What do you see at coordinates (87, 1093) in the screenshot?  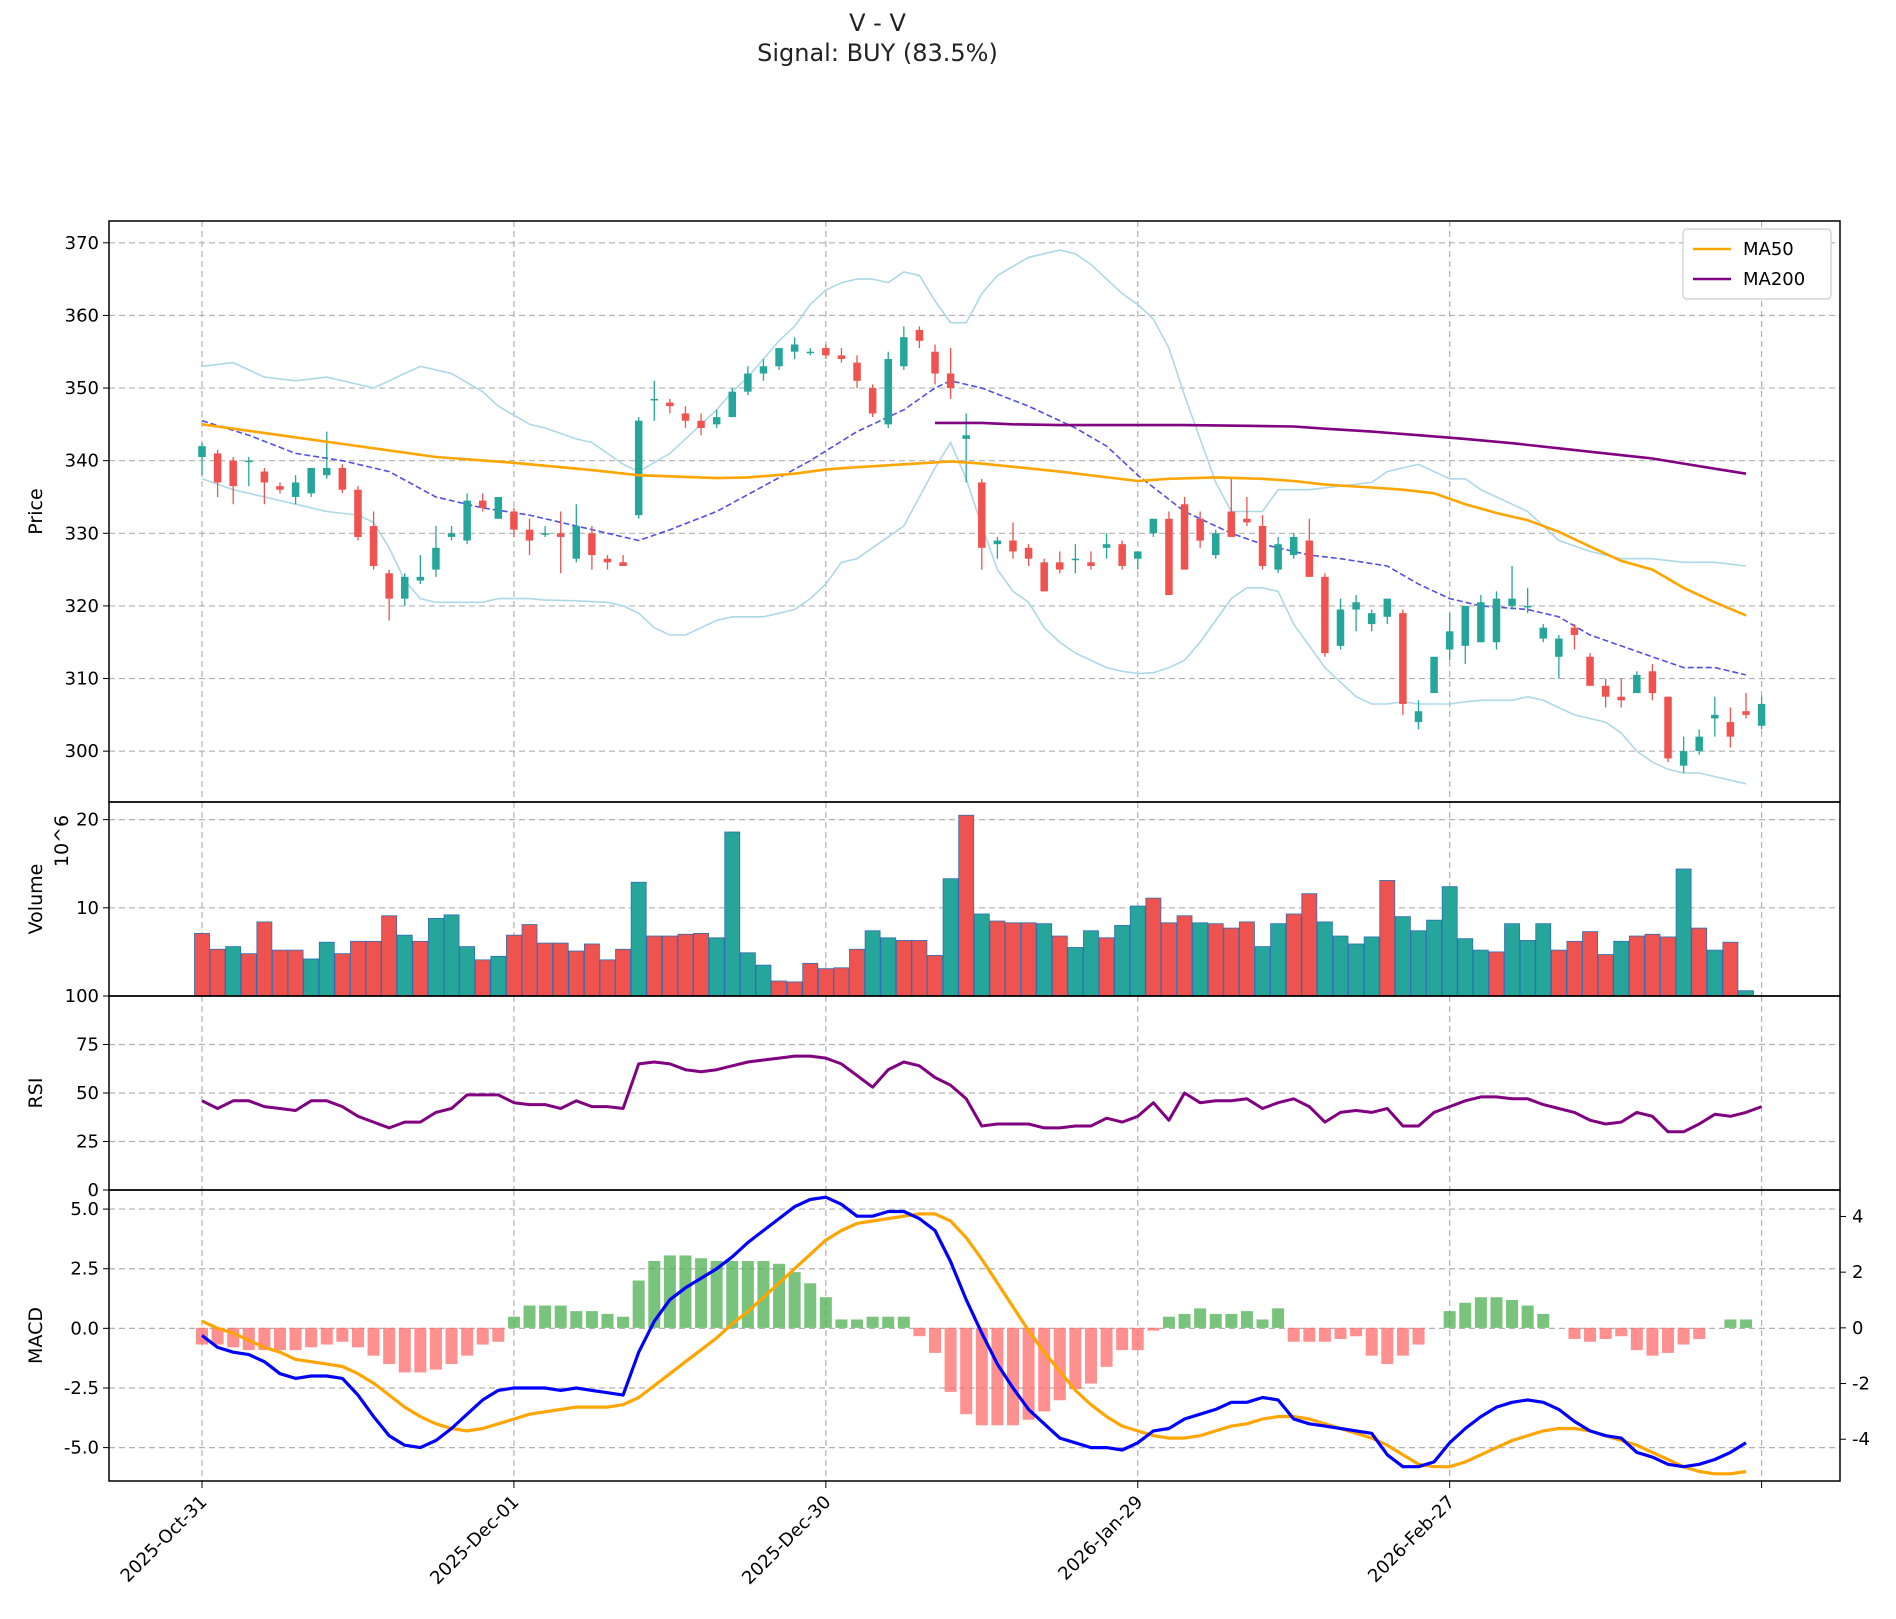 I see `rsi-y-tick-label: 50` at bounding box center [87, 1093].